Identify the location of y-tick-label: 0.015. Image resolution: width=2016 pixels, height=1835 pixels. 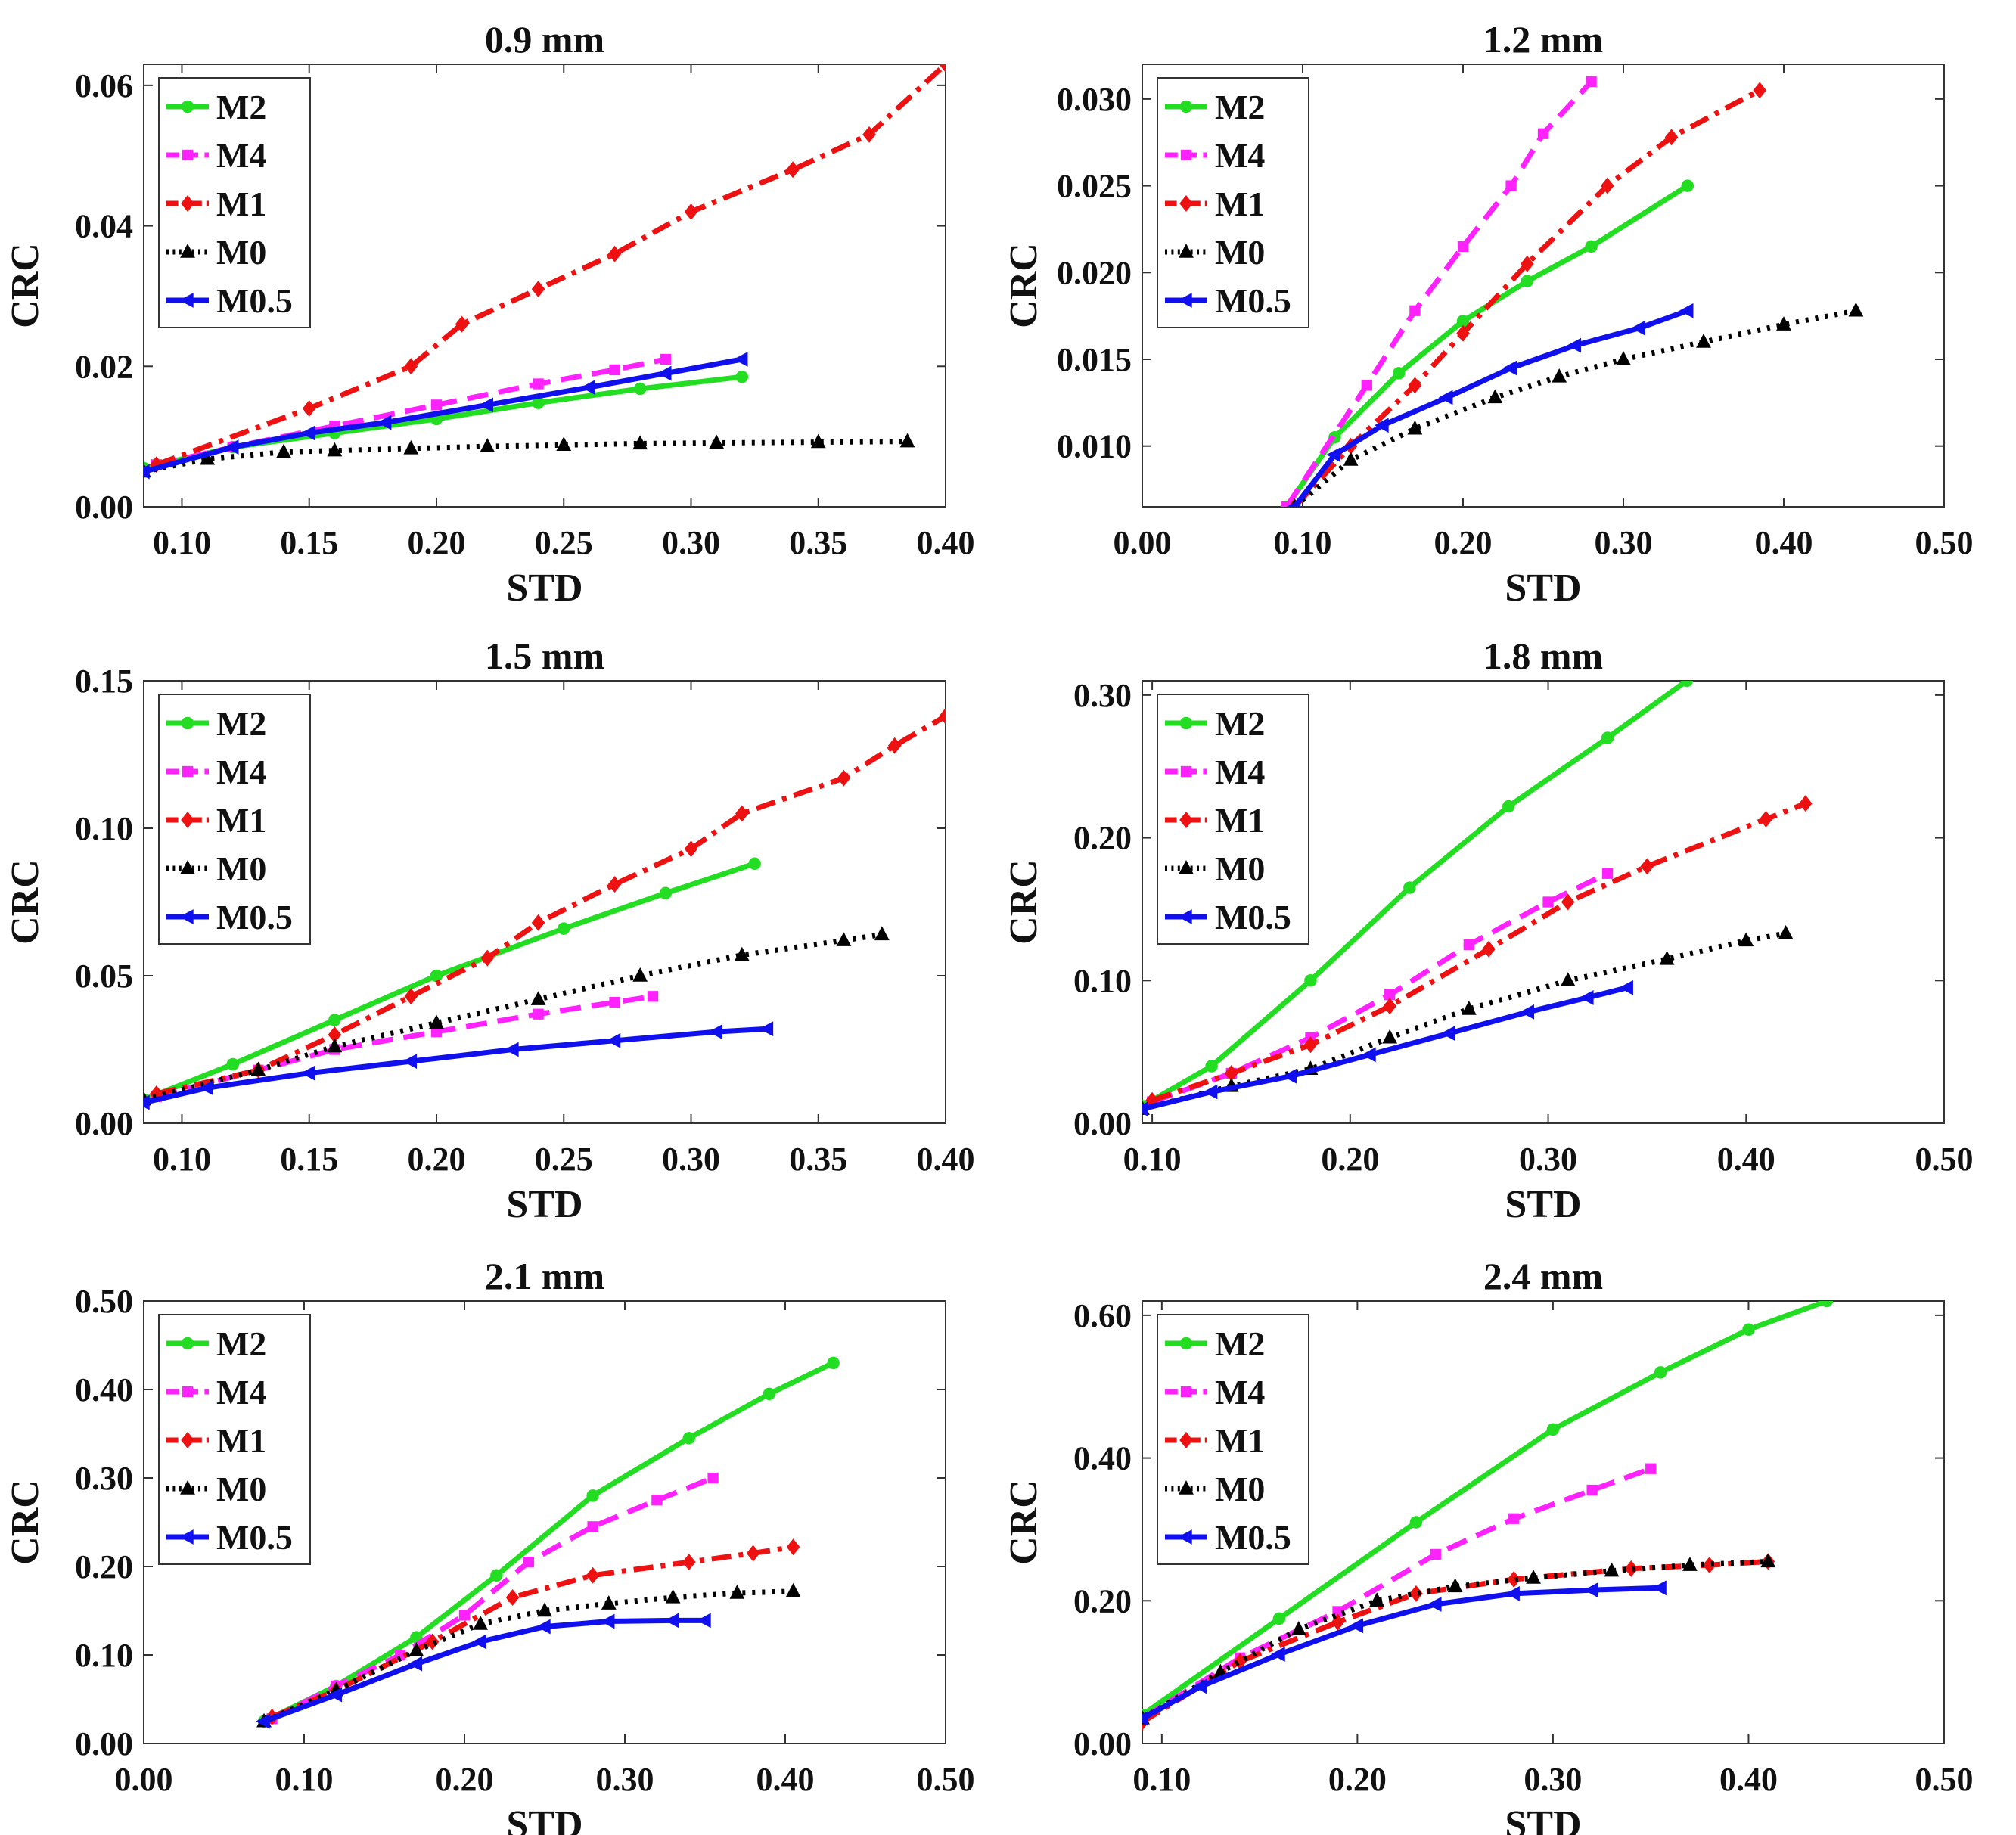
(1094, 359).